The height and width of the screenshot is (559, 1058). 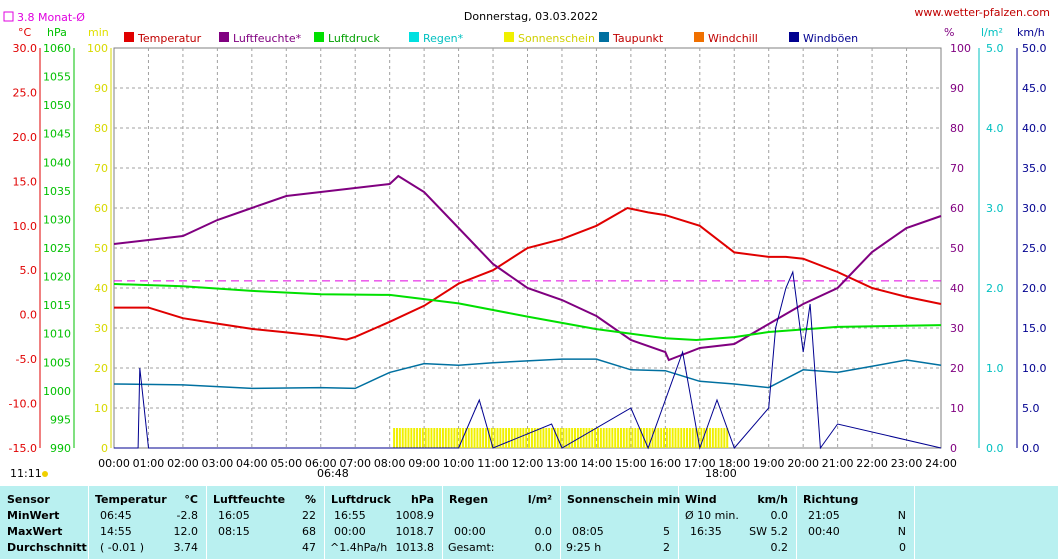 What do you see at coordinates (699, 37) in the screenshot?
I see `legend-swatch-windchill` at bounding box center [699, 37].